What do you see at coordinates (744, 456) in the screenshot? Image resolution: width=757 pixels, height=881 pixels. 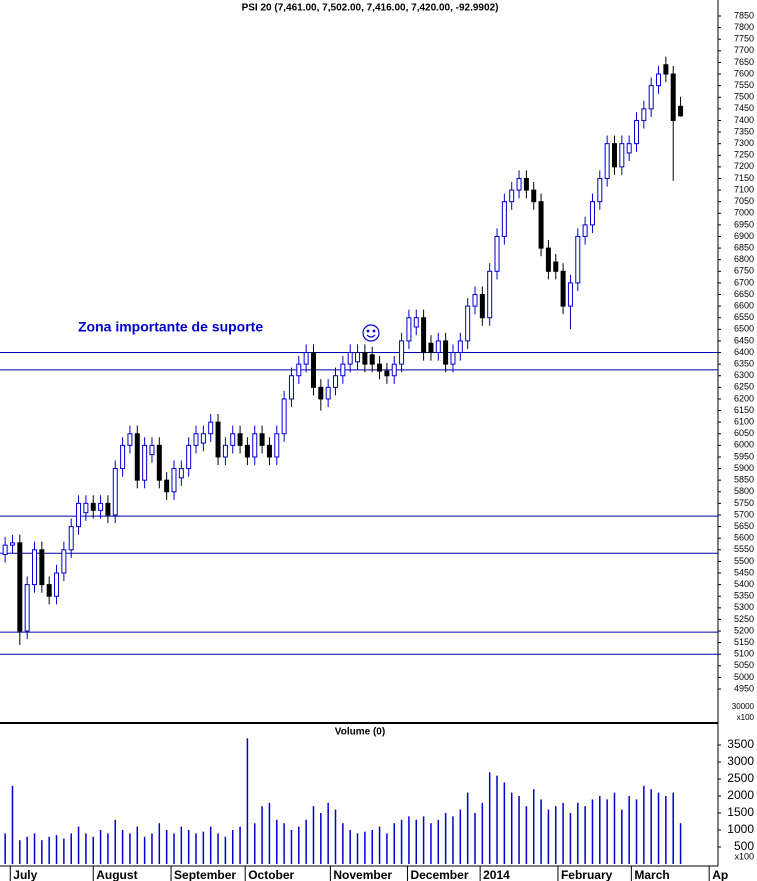 I see `y-tick-label: 5950` at bounding box center [744, 456].